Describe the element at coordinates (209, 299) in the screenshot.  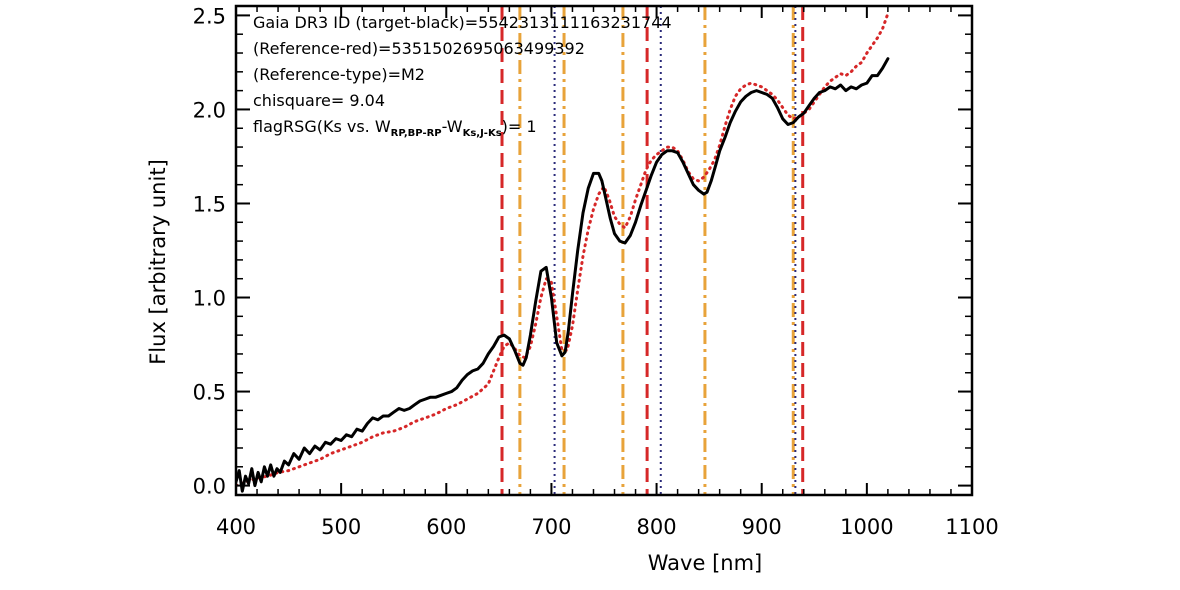
I see `y-tick-label: 1.0` at that location.